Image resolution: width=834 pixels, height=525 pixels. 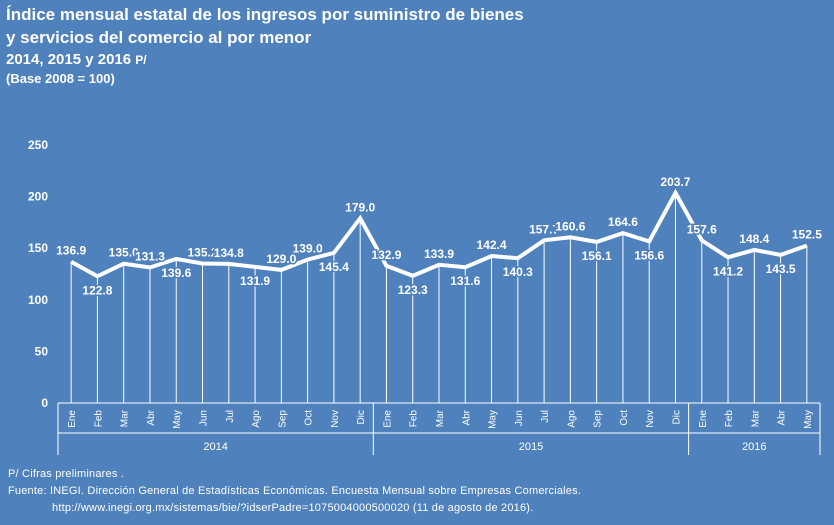 I want to click on data-label: 123.3, so click(x=413, y=290).